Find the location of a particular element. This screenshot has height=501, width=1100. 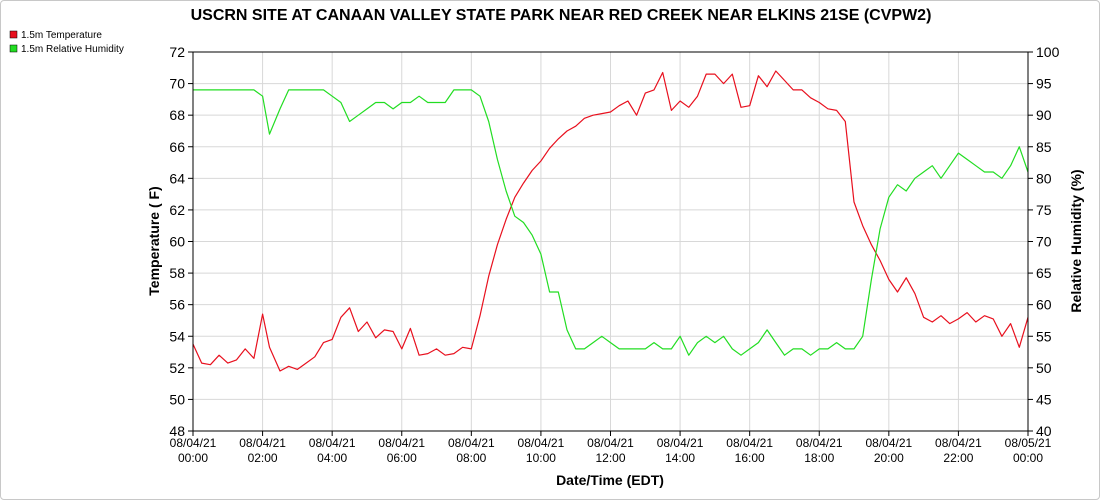

y-left-tick-label: 72 is located at coordinates (177, 52).